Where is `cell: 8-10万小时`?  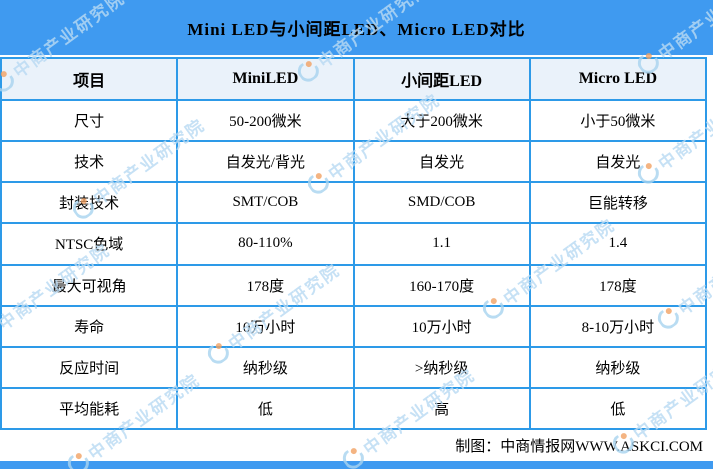 cell: 8-10万小时 is located at coordinates (617, 326).